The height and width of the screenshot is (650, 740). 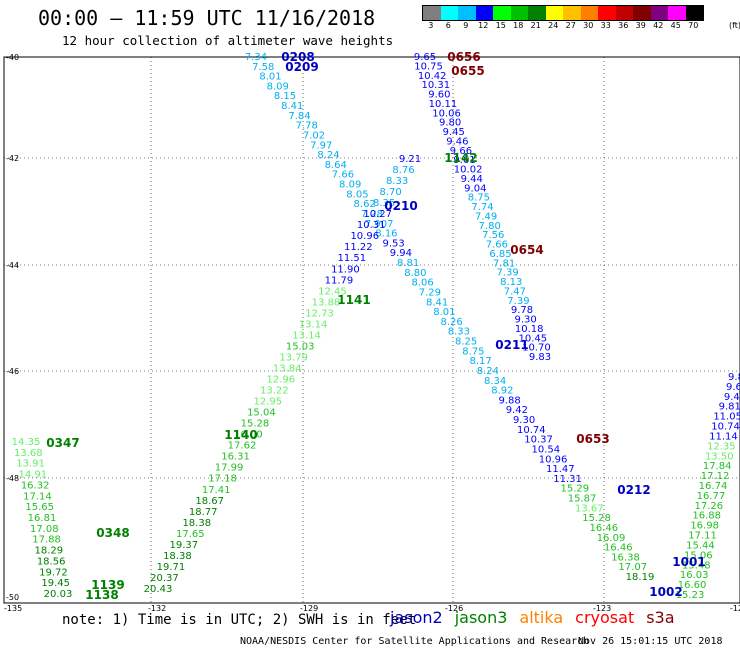 What do you see at coordinates (700, 545) in the screenshot?
I see `swh-value: 15.44` at bounding box center [700, 545].